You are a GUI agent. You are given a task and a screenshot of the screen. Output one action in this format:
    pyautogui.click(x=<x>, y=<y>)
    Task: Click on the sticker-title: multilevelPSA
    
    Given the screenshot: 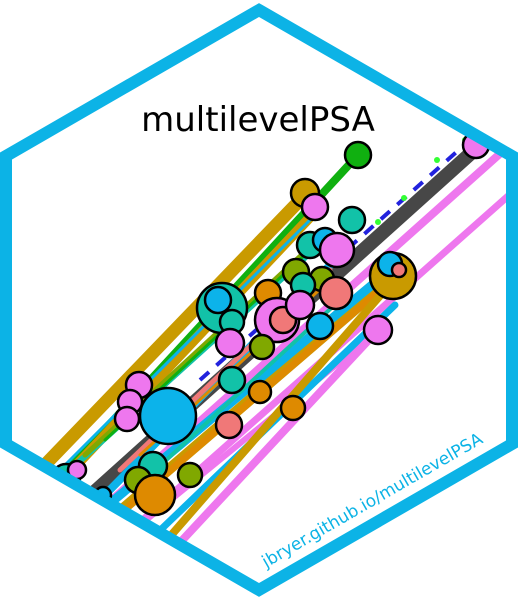 What is the action you would take?
    pyautogui.click(x=258, y=120)
    